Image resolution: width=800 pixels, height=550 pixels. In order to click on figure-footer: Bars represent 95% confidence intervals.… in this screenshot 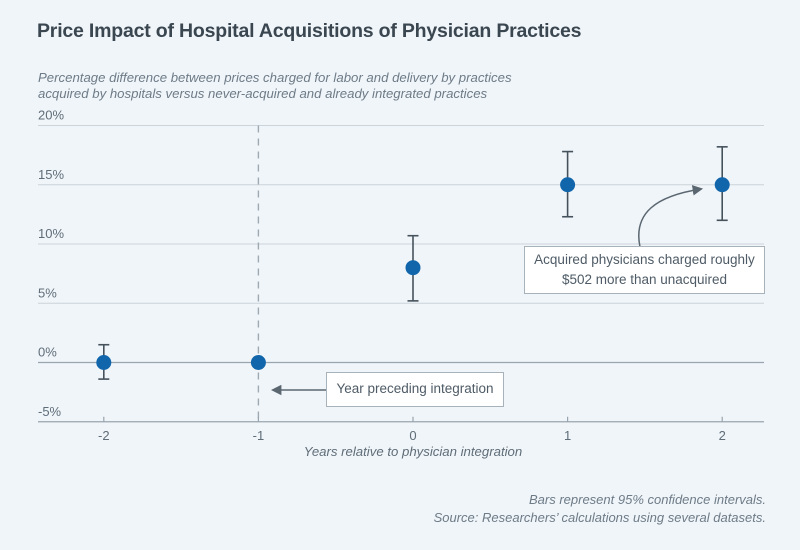, I will do `click(600, 509)`.